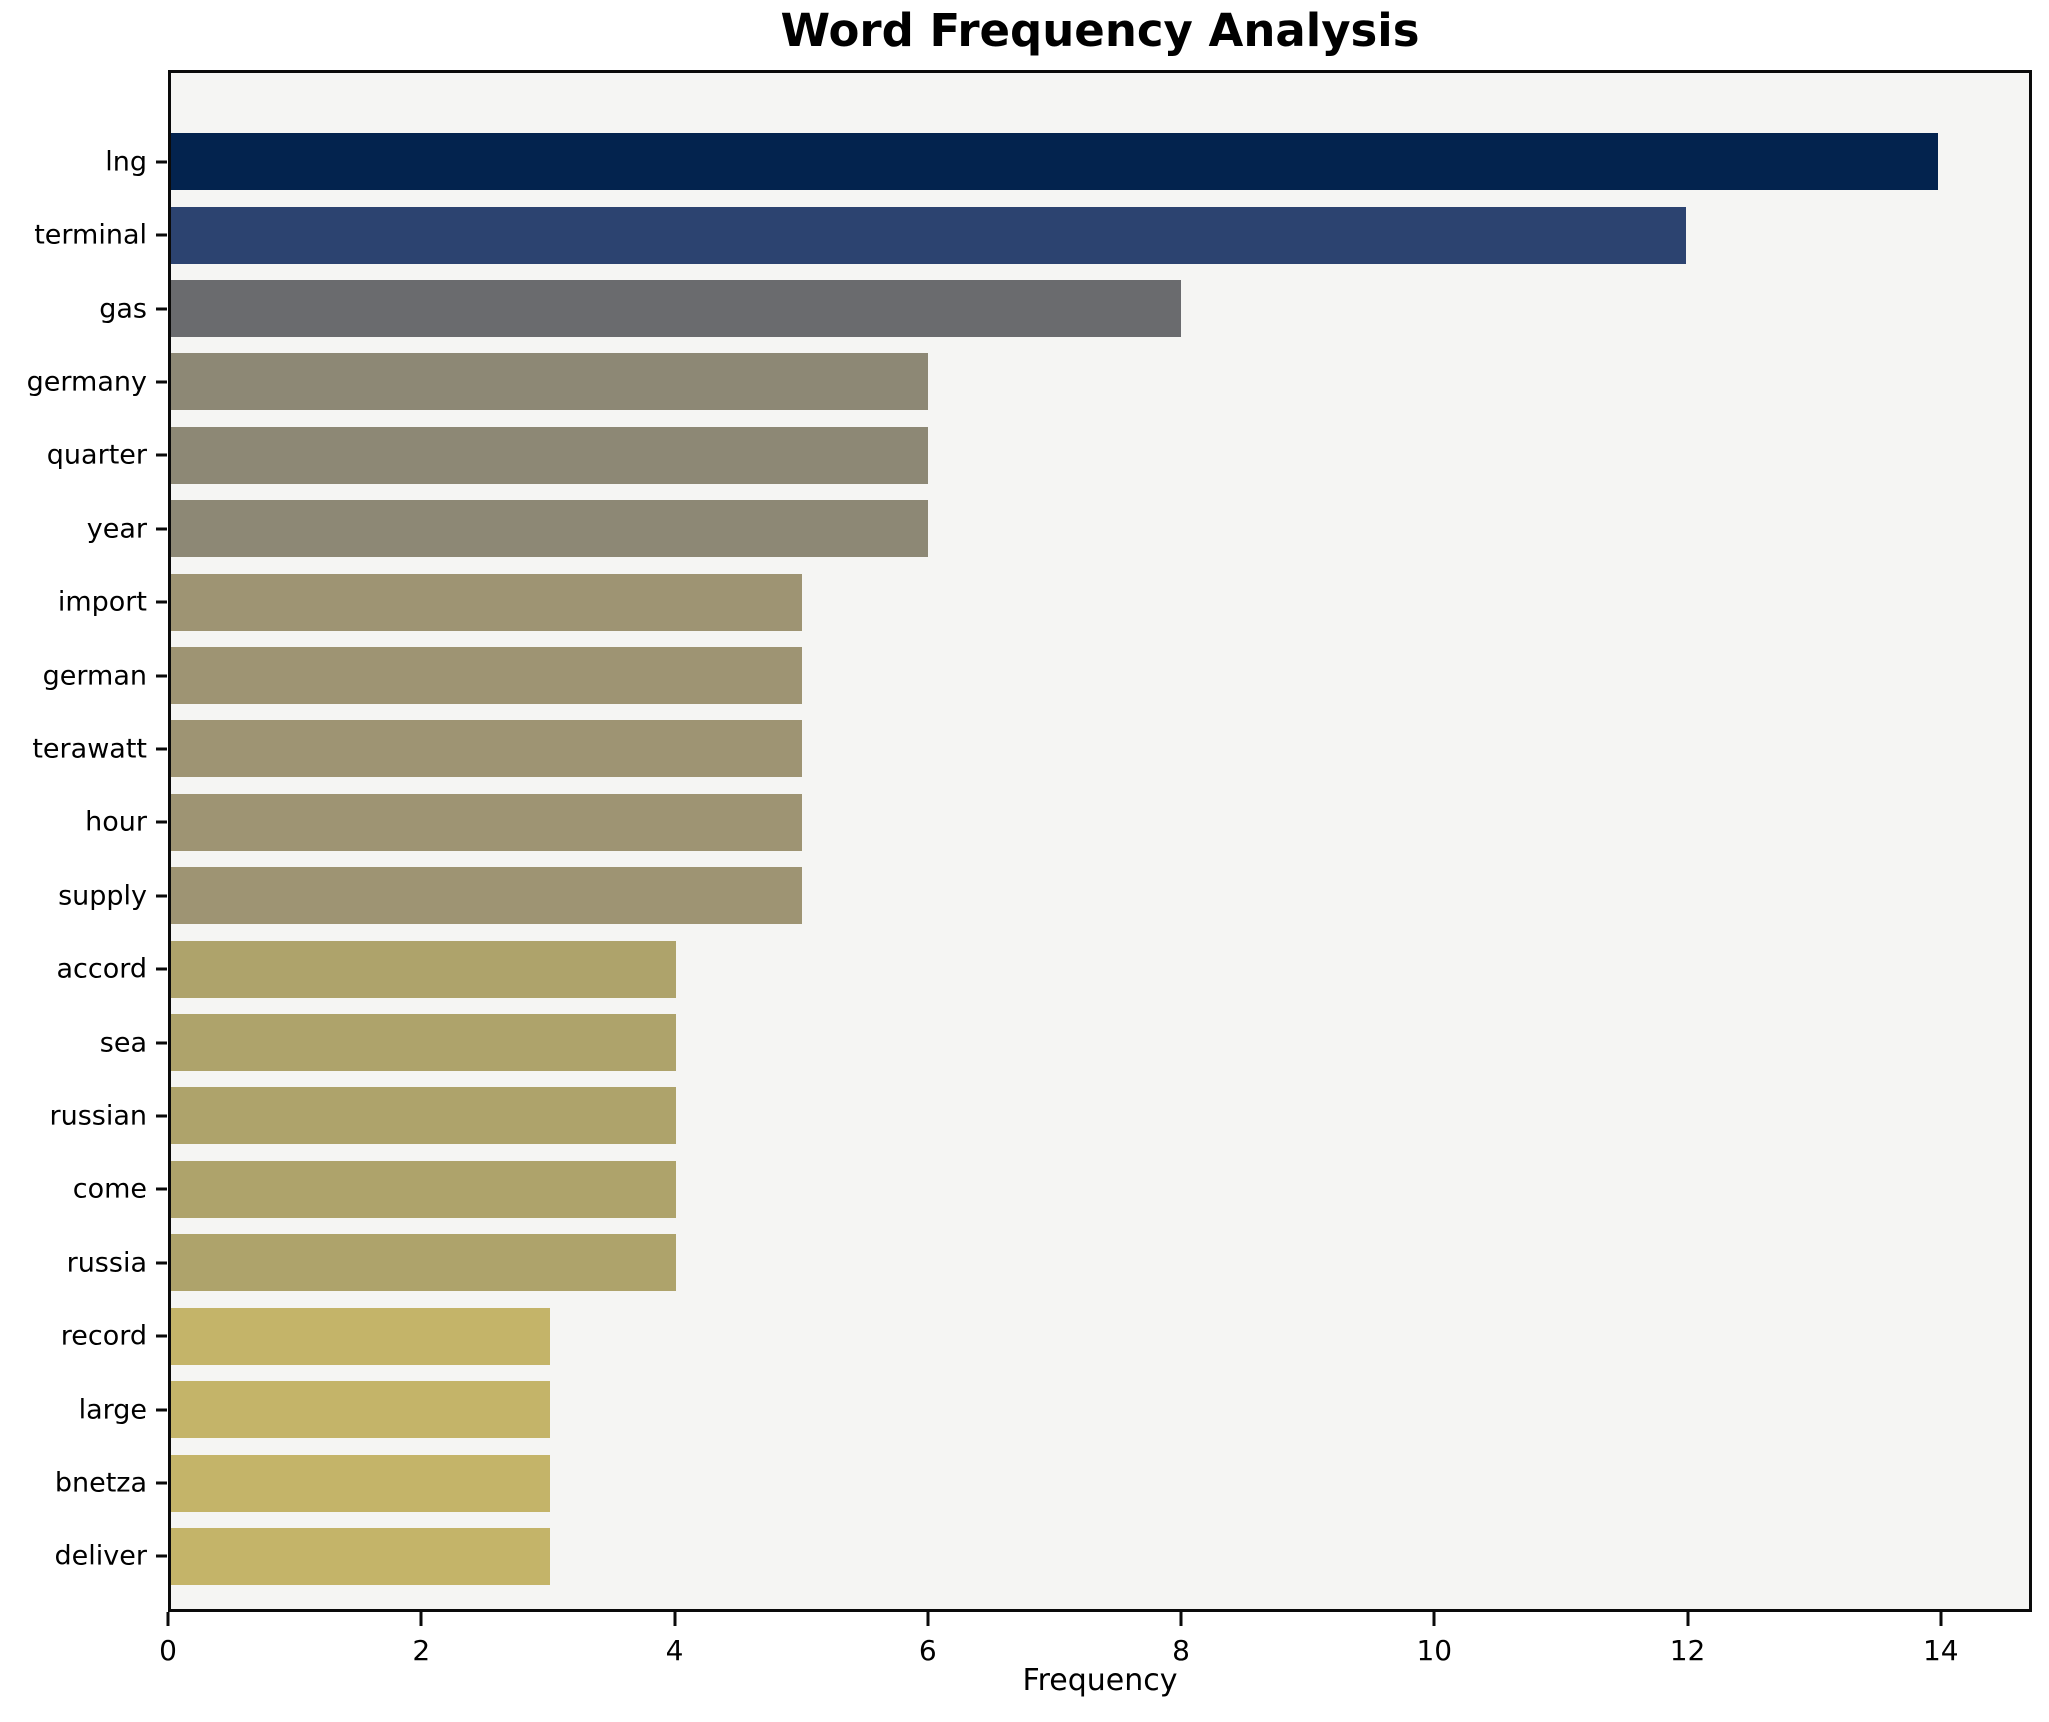 The image size is (2049, 1722). Describe the element at coordinates (126, 162) in the screenshot. I see `y-tick-label: lng` at that location.